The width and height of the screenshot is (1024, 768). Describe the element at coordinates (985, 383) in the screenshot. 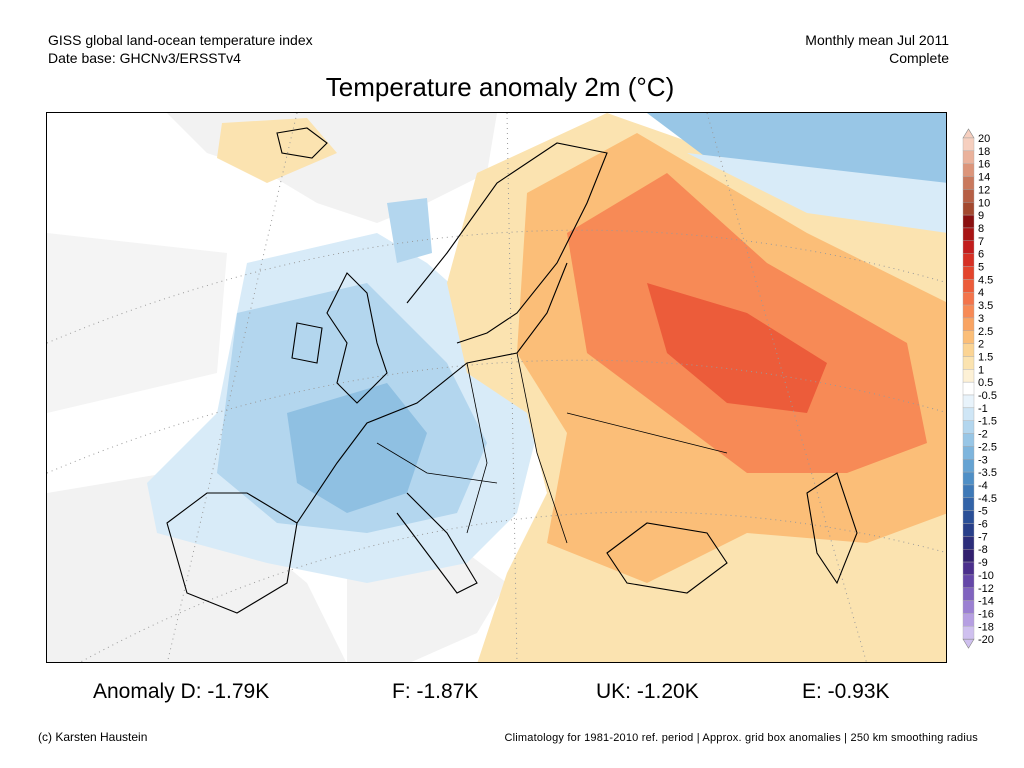

I see `colorbar-tick-label: 0.5` at that location.